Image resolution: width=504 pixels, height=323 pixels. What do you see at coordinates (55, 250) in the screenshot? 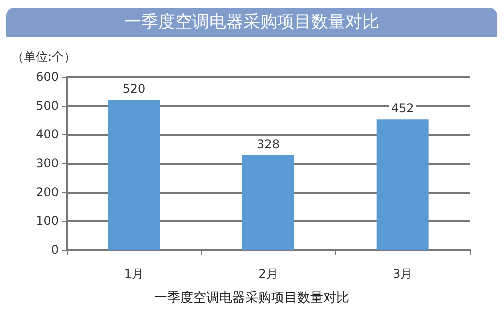
I see `y-tick-label: 0` at bounding box center [55, 250].